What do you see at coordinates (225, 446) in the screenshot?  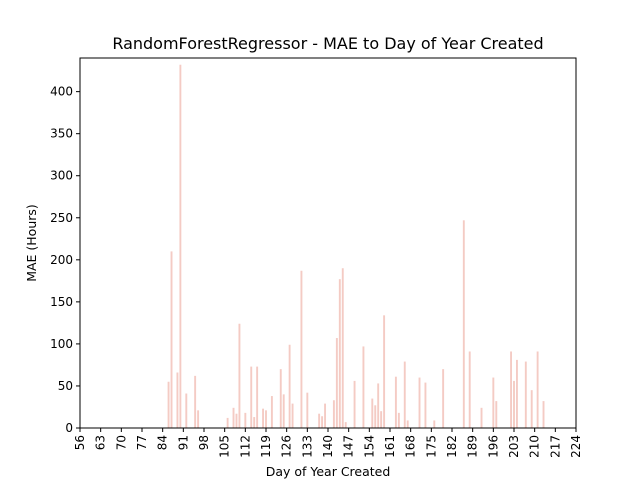 I see `x-tick-label: 105` at bounding box center [225, 446].